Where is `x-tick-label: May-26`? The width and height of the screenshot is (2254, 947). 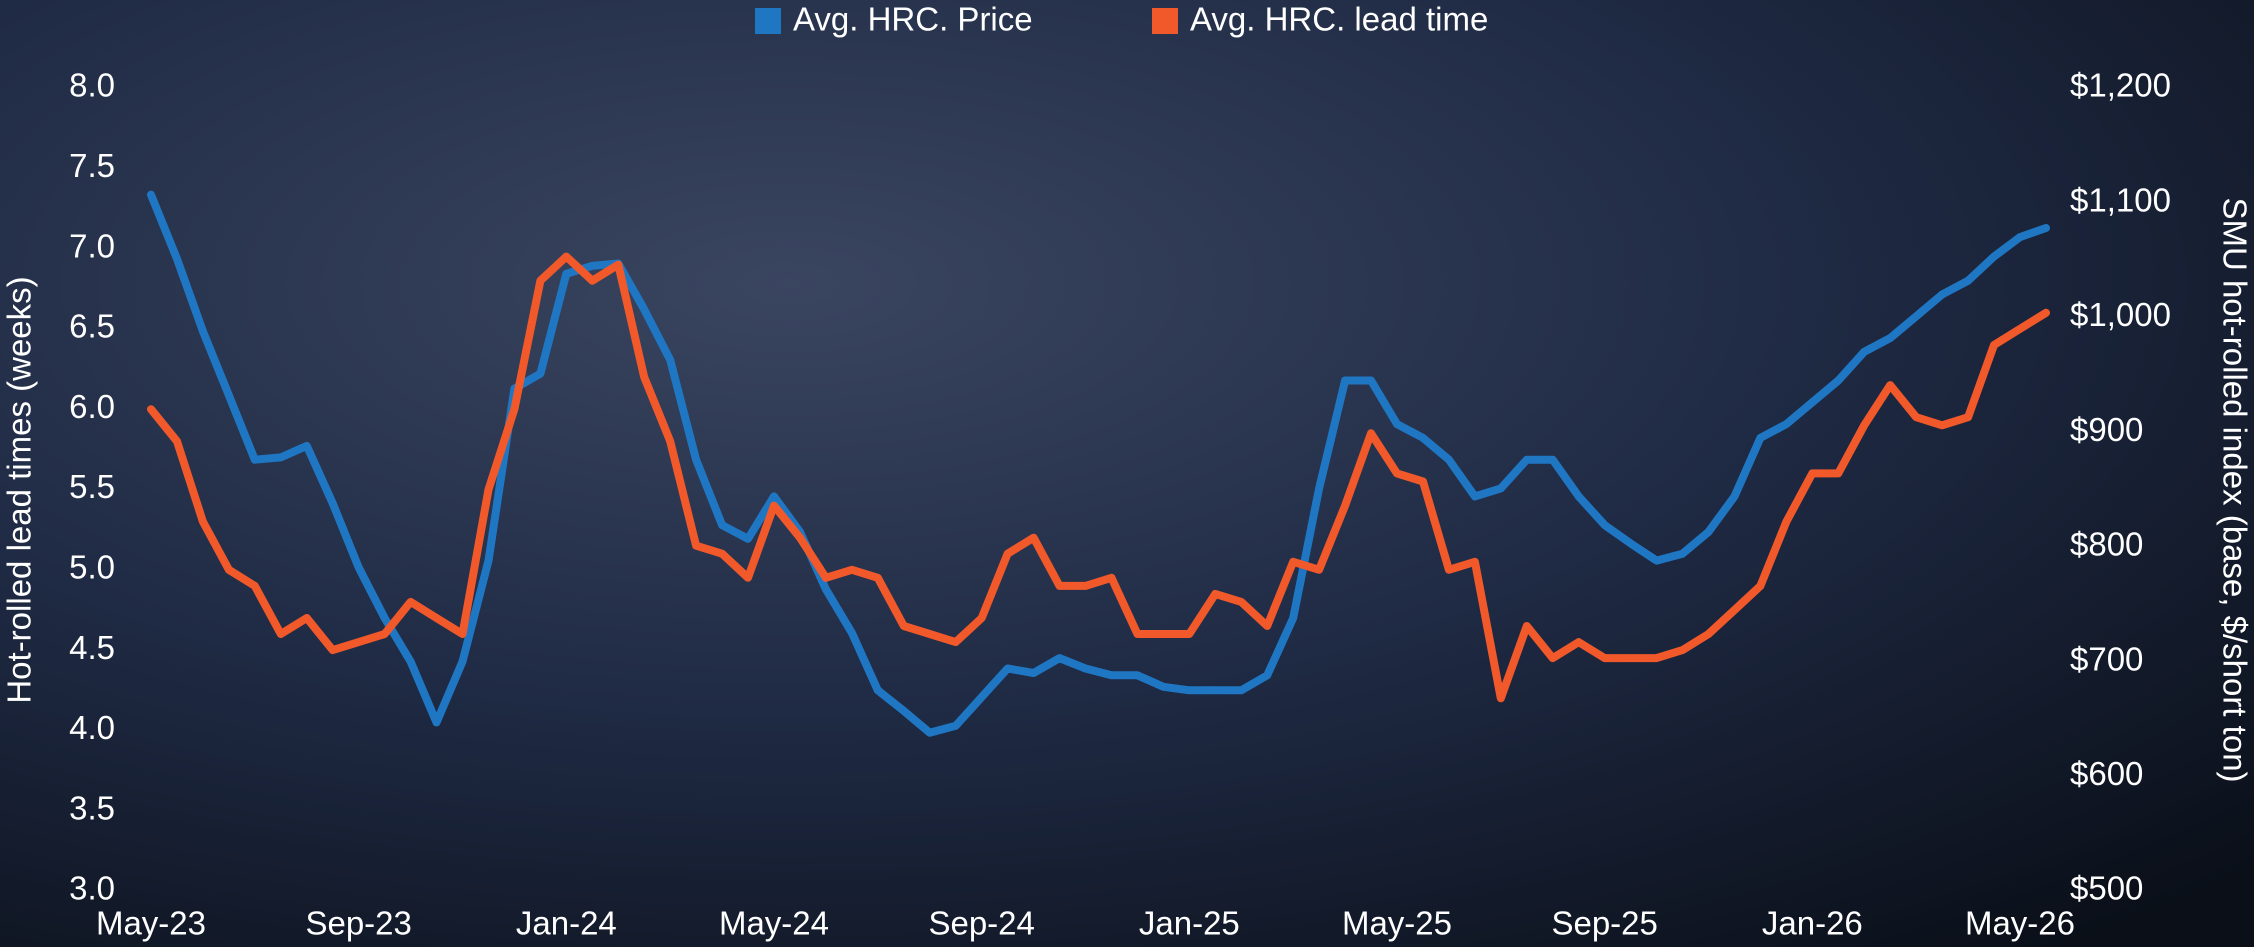
x-tick-label: May-26 is located at coordinates (2020, 923).